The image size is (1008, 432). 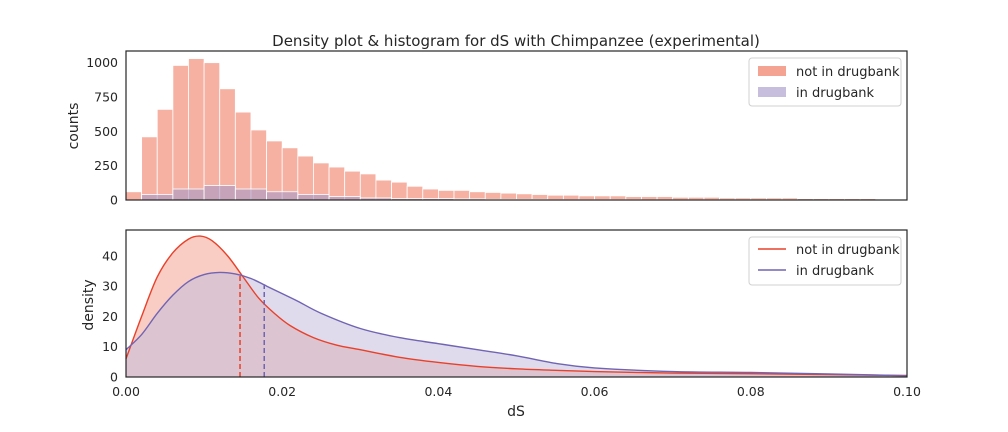 I want to click on y-axis-label-counts: counts, so click(x=74, y=126).